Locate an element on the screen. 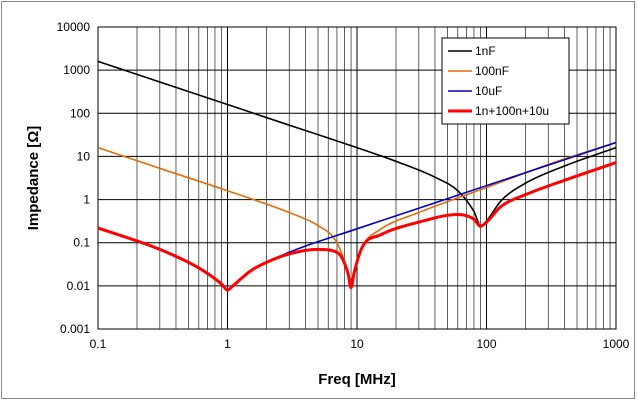 This screenshot has width=638, height=402. y-tick-label: 1000 is located at coordinates (76, 70).